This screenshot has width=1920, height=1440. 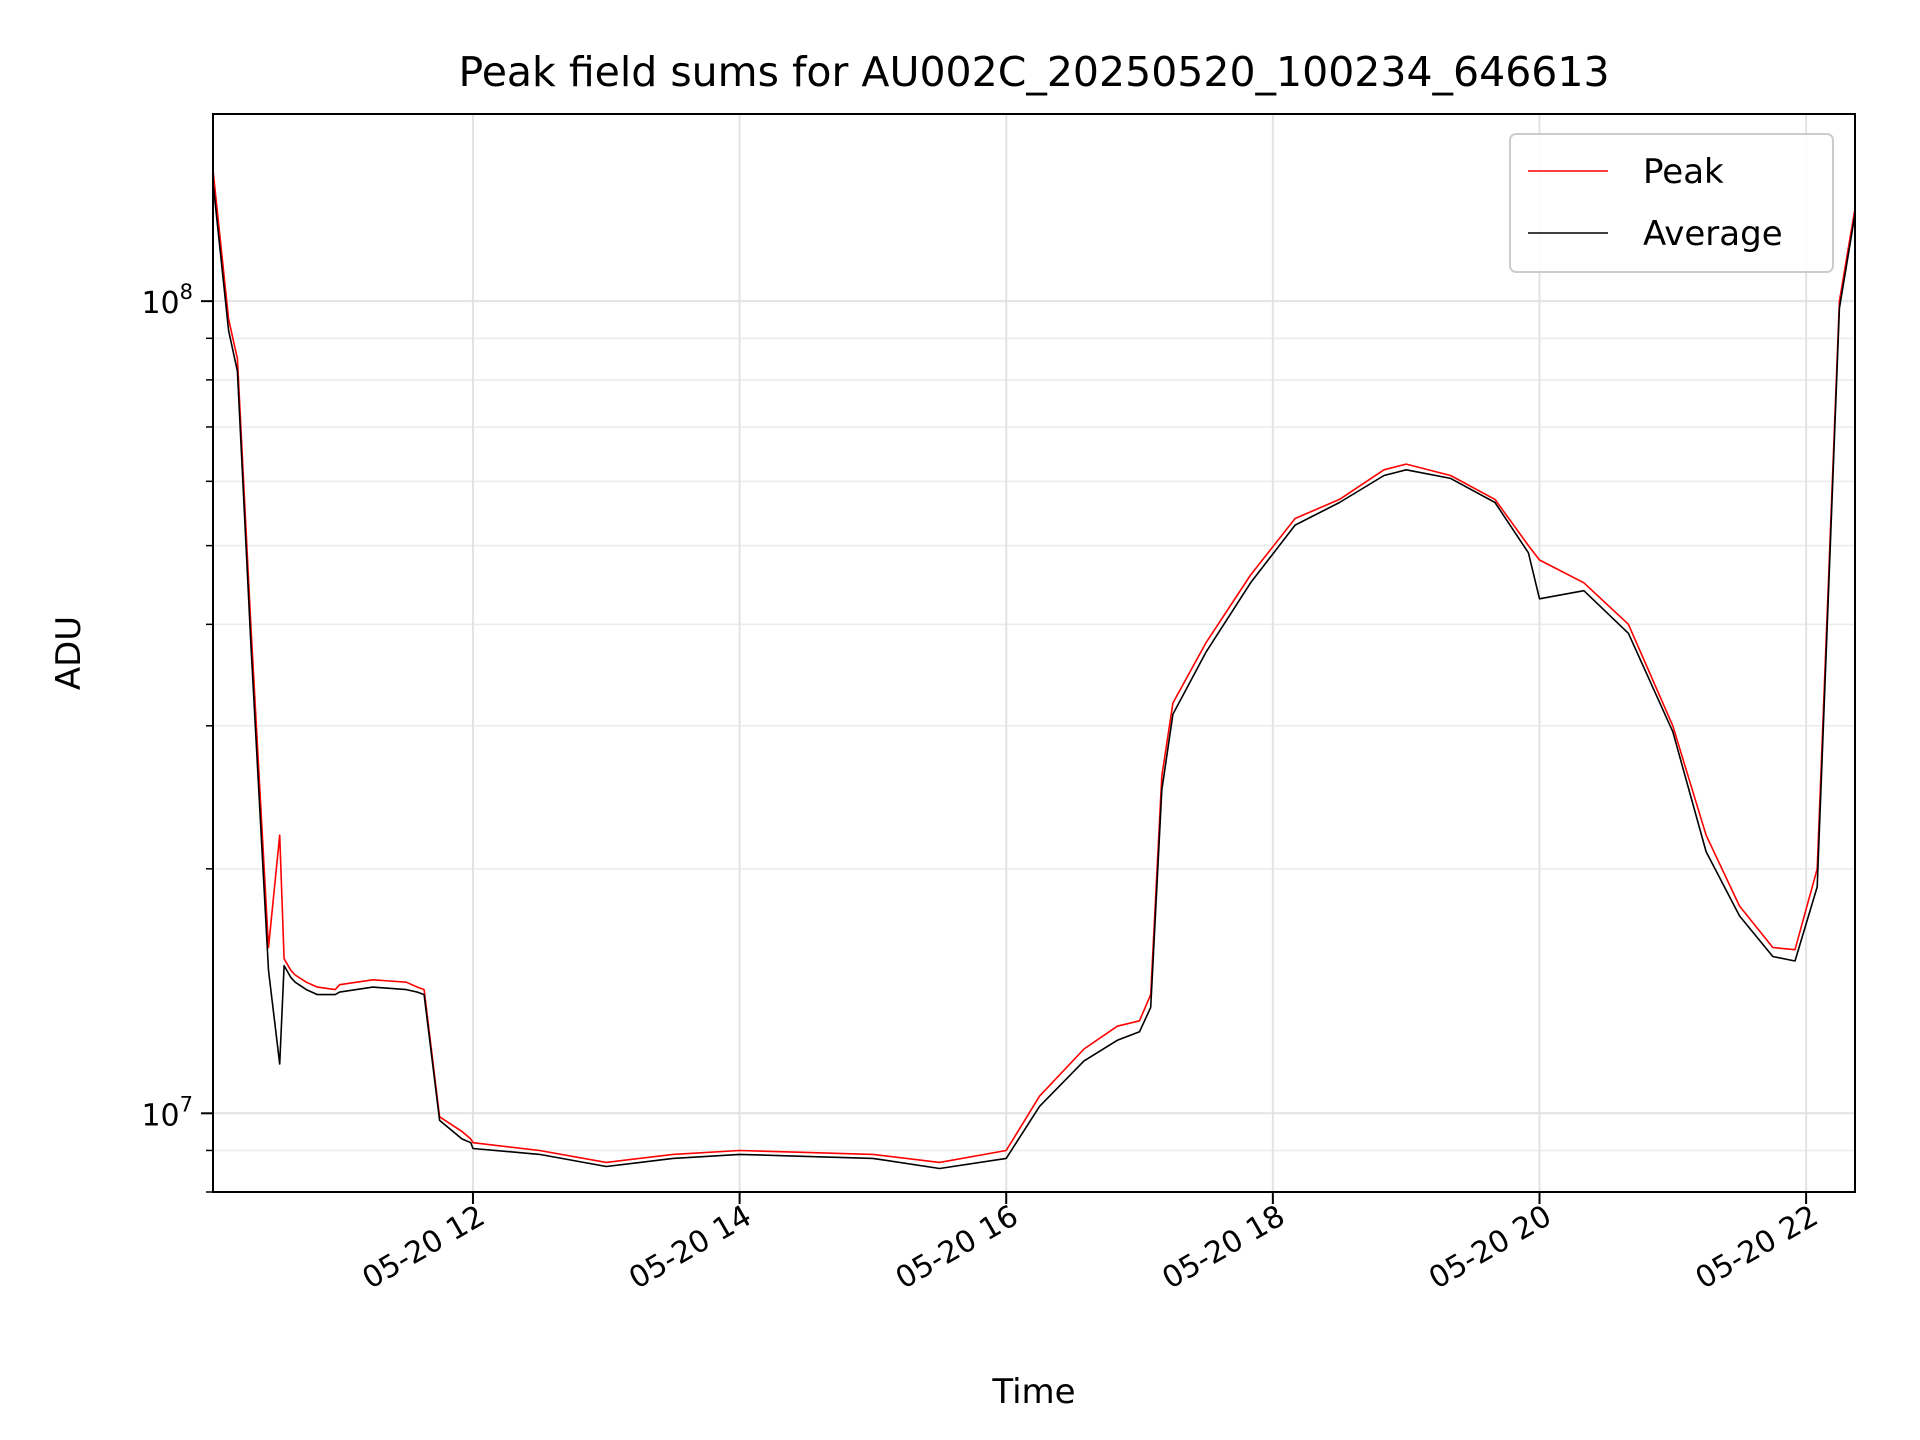 What do you see at coordinates (1033, 1392) in the screenshot?
I see `x-axis-label: Time` at bounding box center [1033, 1392].